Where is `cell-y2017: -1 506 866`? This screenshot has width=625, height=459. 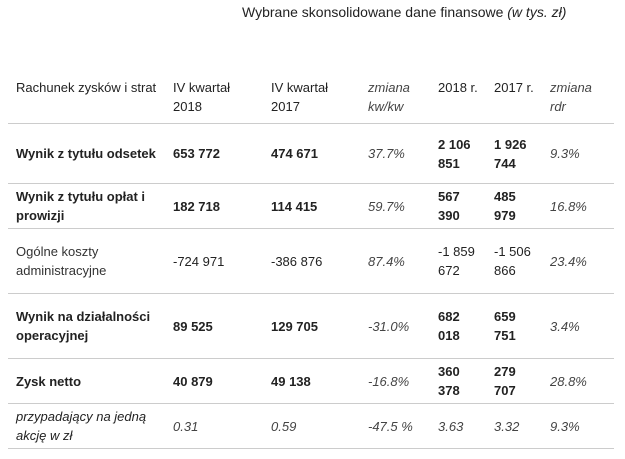
cell-y2017: -1 506 866 is located at coordinates (514, 261).